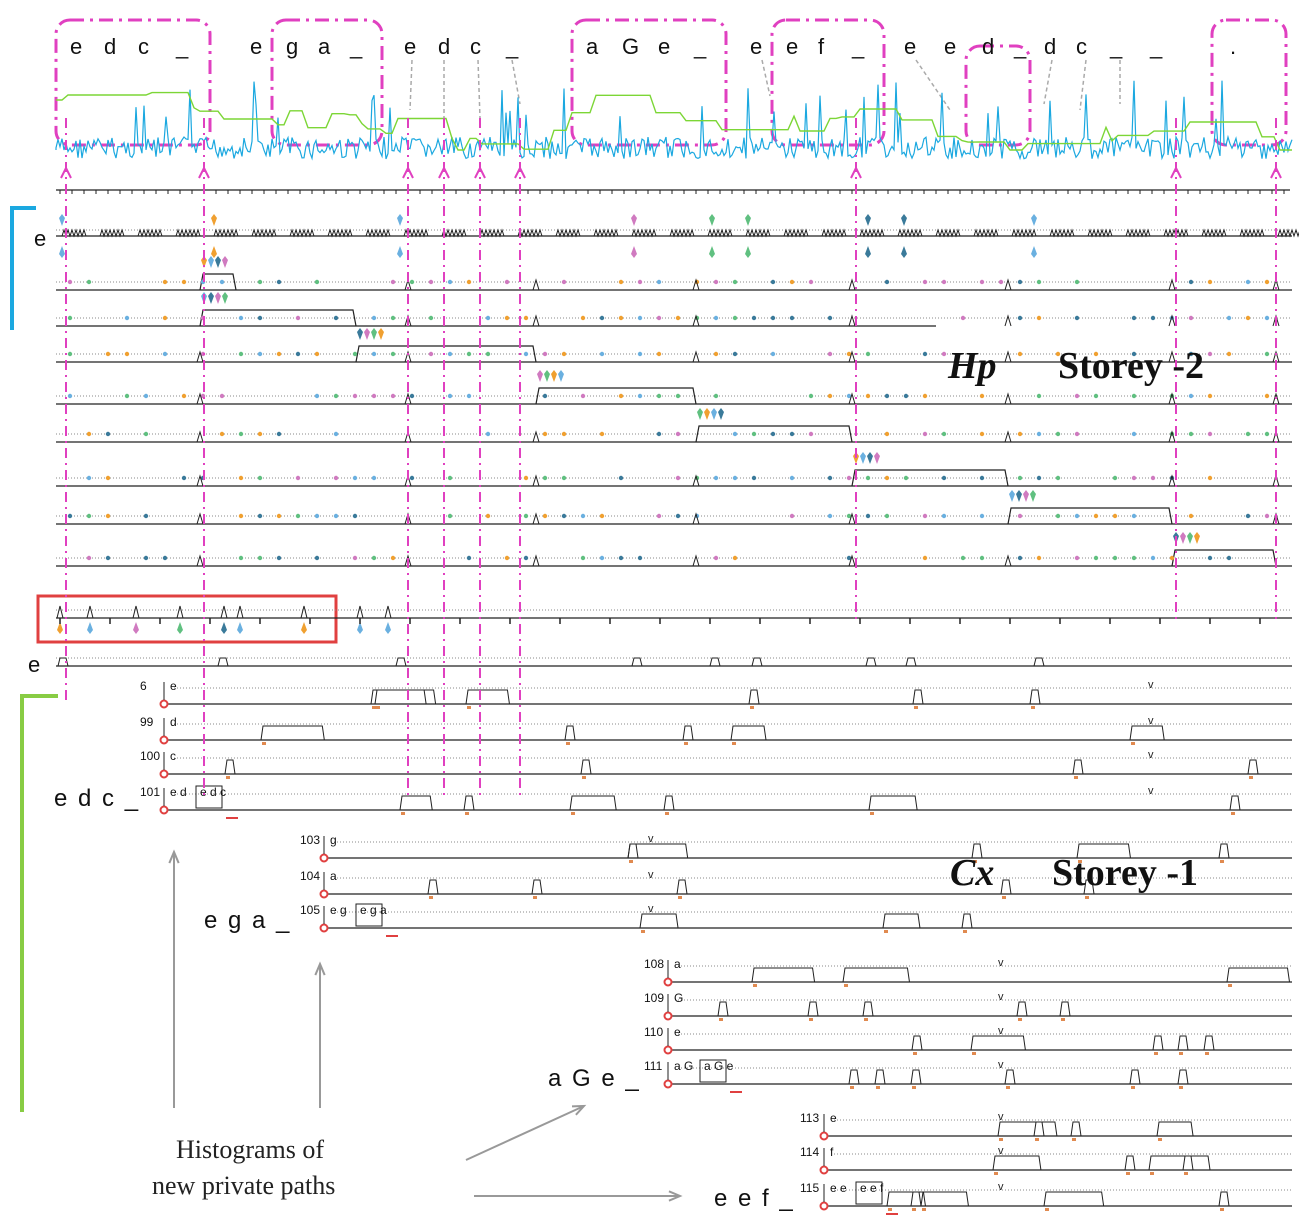 This screenshot has height=1222, width=1299. What do you see at coordinates (338, 910) in the screenshot?
I see `cx-row-label: e g` at bounding box center [338, 910].